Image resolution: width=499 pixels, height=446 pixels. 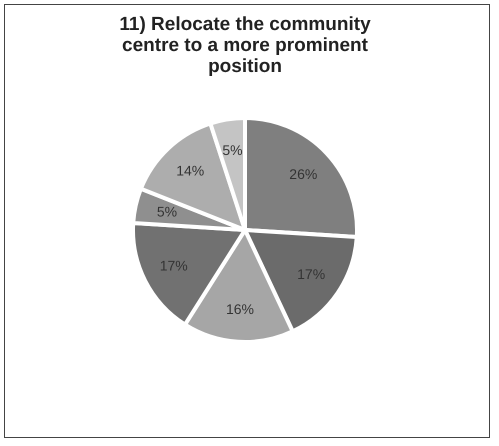 What do you see at coordinates (245, 45) in the screenshot?
I see `chart-title: 11) Relocate the community centre to a more prominent position` at bounding box center [245, 45].